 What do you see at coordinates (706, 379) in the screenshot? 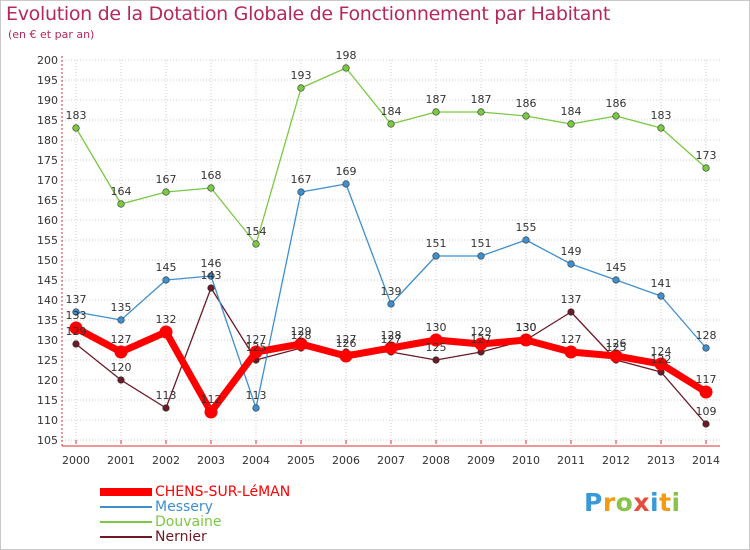
I see `data-label-chens-sur-l-man: 117` at bounding box center [706, 379].